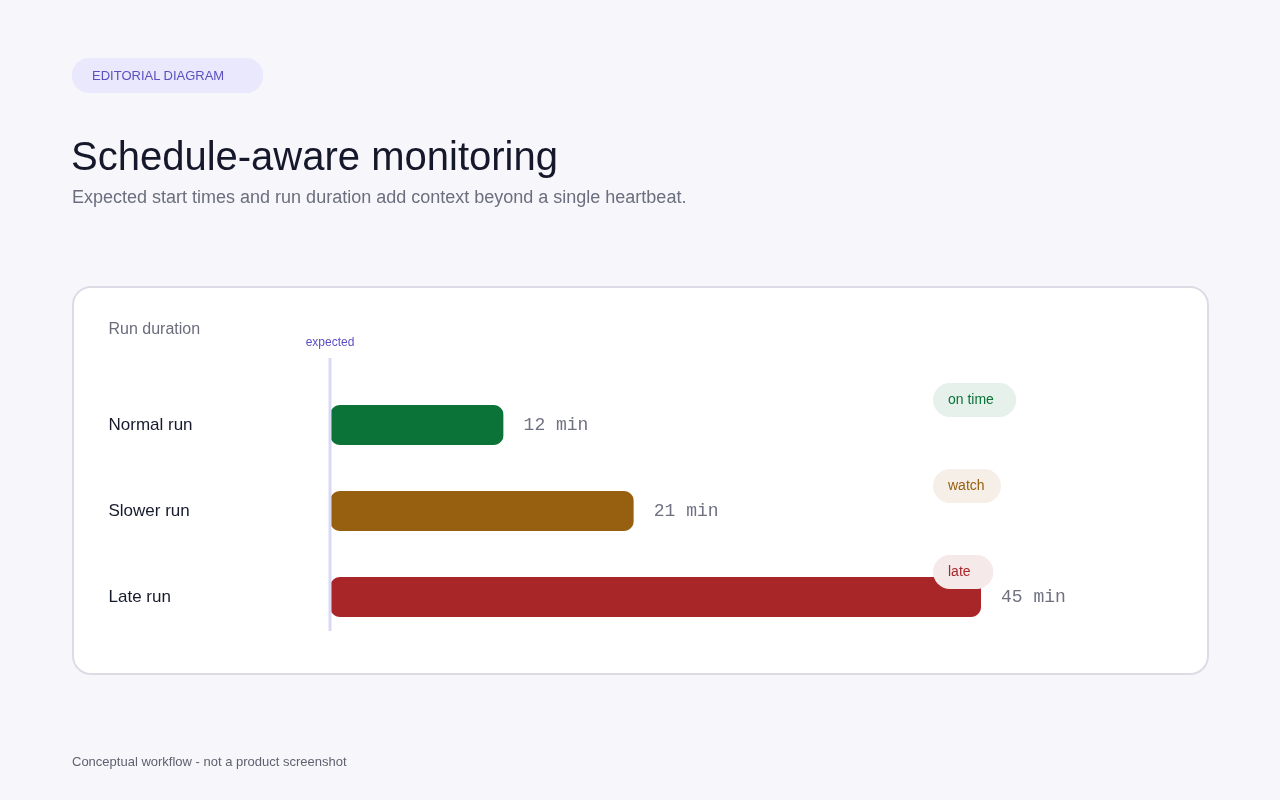 The height and width of the screenshot is (800, 1280). Describe the element at coordinates (150, 424) in the screenshot. I see `y-tick-label: Normal run` at that location.